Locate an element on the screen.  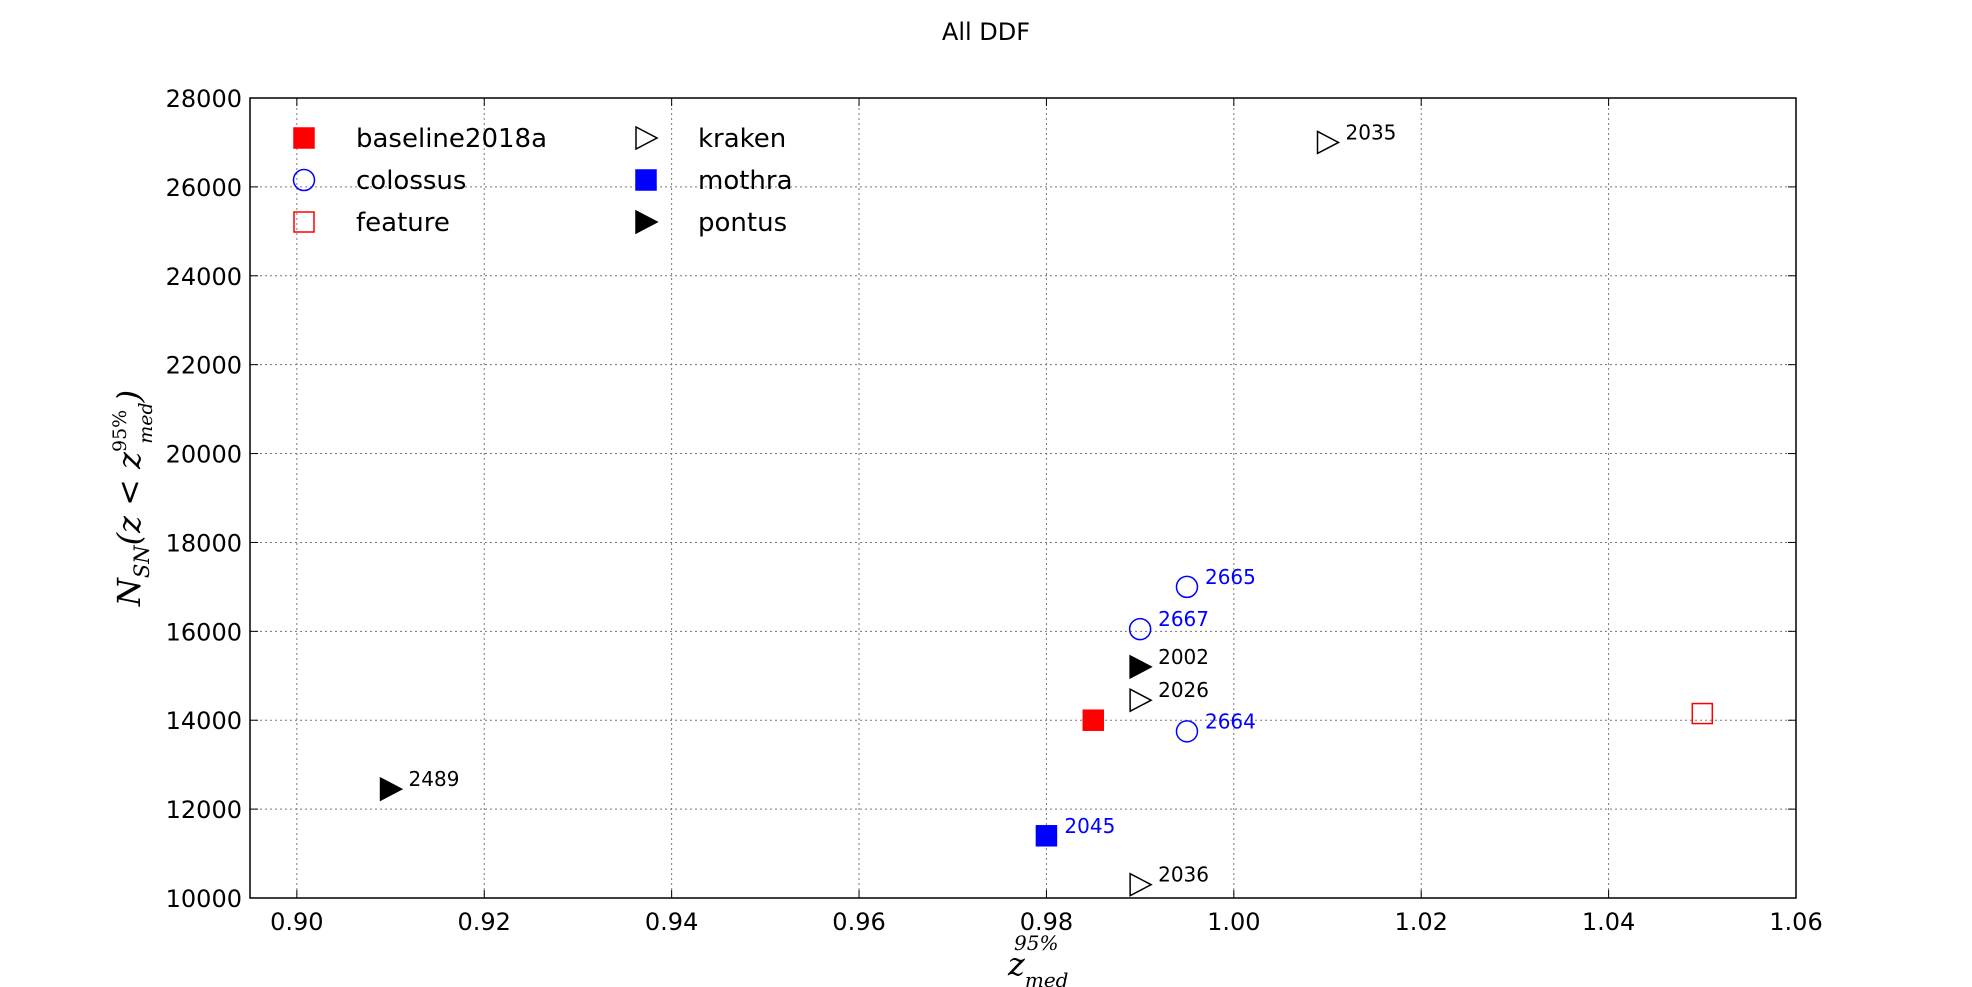
y-tick-label: 28000 is located at coordinates (204, 99).